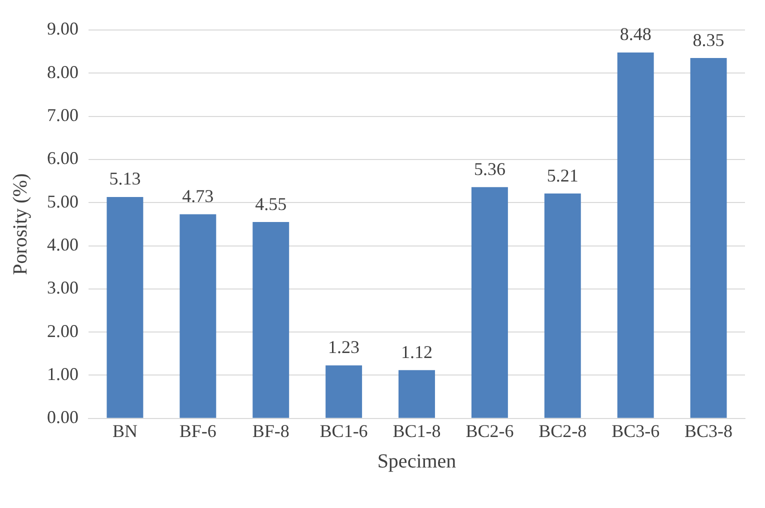 The height and width of the screenshot is (508, 765). I want to click on data-label: 5.13, so click(125, 178).